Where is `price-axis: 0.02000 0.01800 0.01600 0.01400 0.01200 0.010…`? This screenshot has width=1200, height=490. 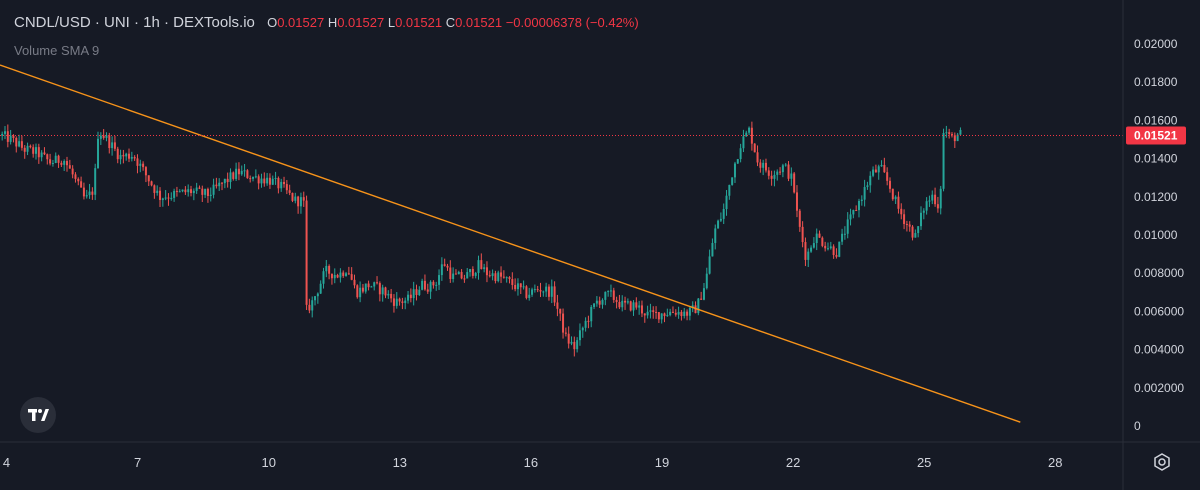
price-axis: 0.02000 0.01800 0.01600 0.01400 0.01200 0.010… is located at coordinates (1159, 235).